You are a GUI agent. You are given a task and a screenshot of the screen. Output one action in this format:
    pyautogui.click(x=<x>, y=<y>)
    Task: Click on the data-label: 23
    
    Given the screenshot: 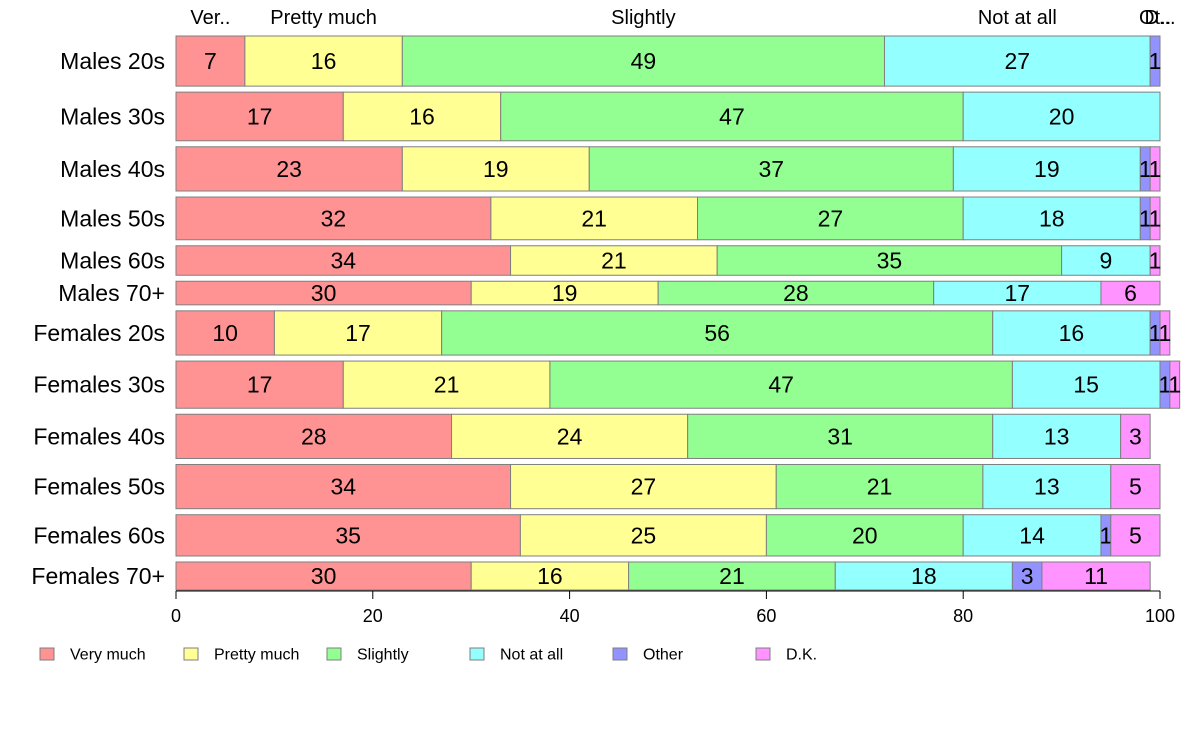 What is the action you would take?
    pyautogui.click(x=289, y=169)
    